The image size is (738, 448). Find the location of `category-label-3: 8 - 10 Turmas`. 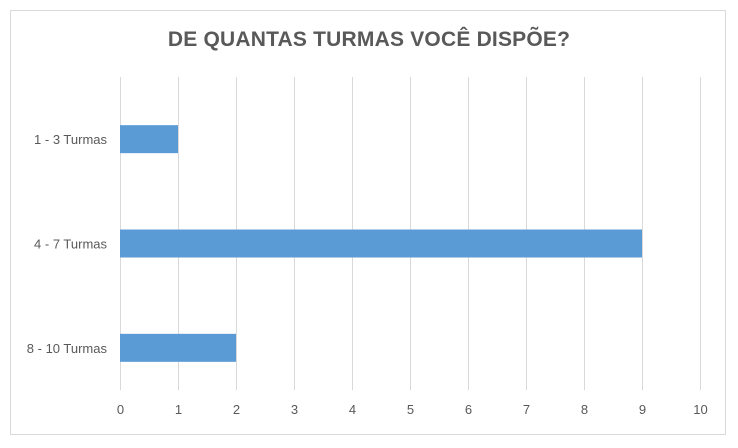

category-label-3: 8 - 10 Turmas is located at coordinates (67, 348).